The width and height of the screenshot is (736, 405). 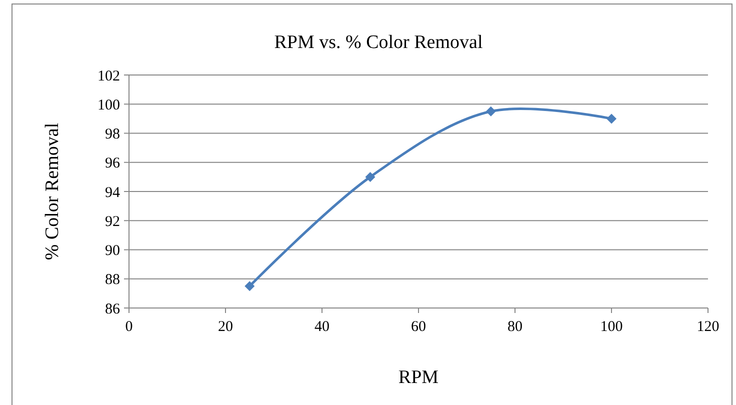 I want to click on y-axis-title: % Color Removal, so click(x=52, y=191).